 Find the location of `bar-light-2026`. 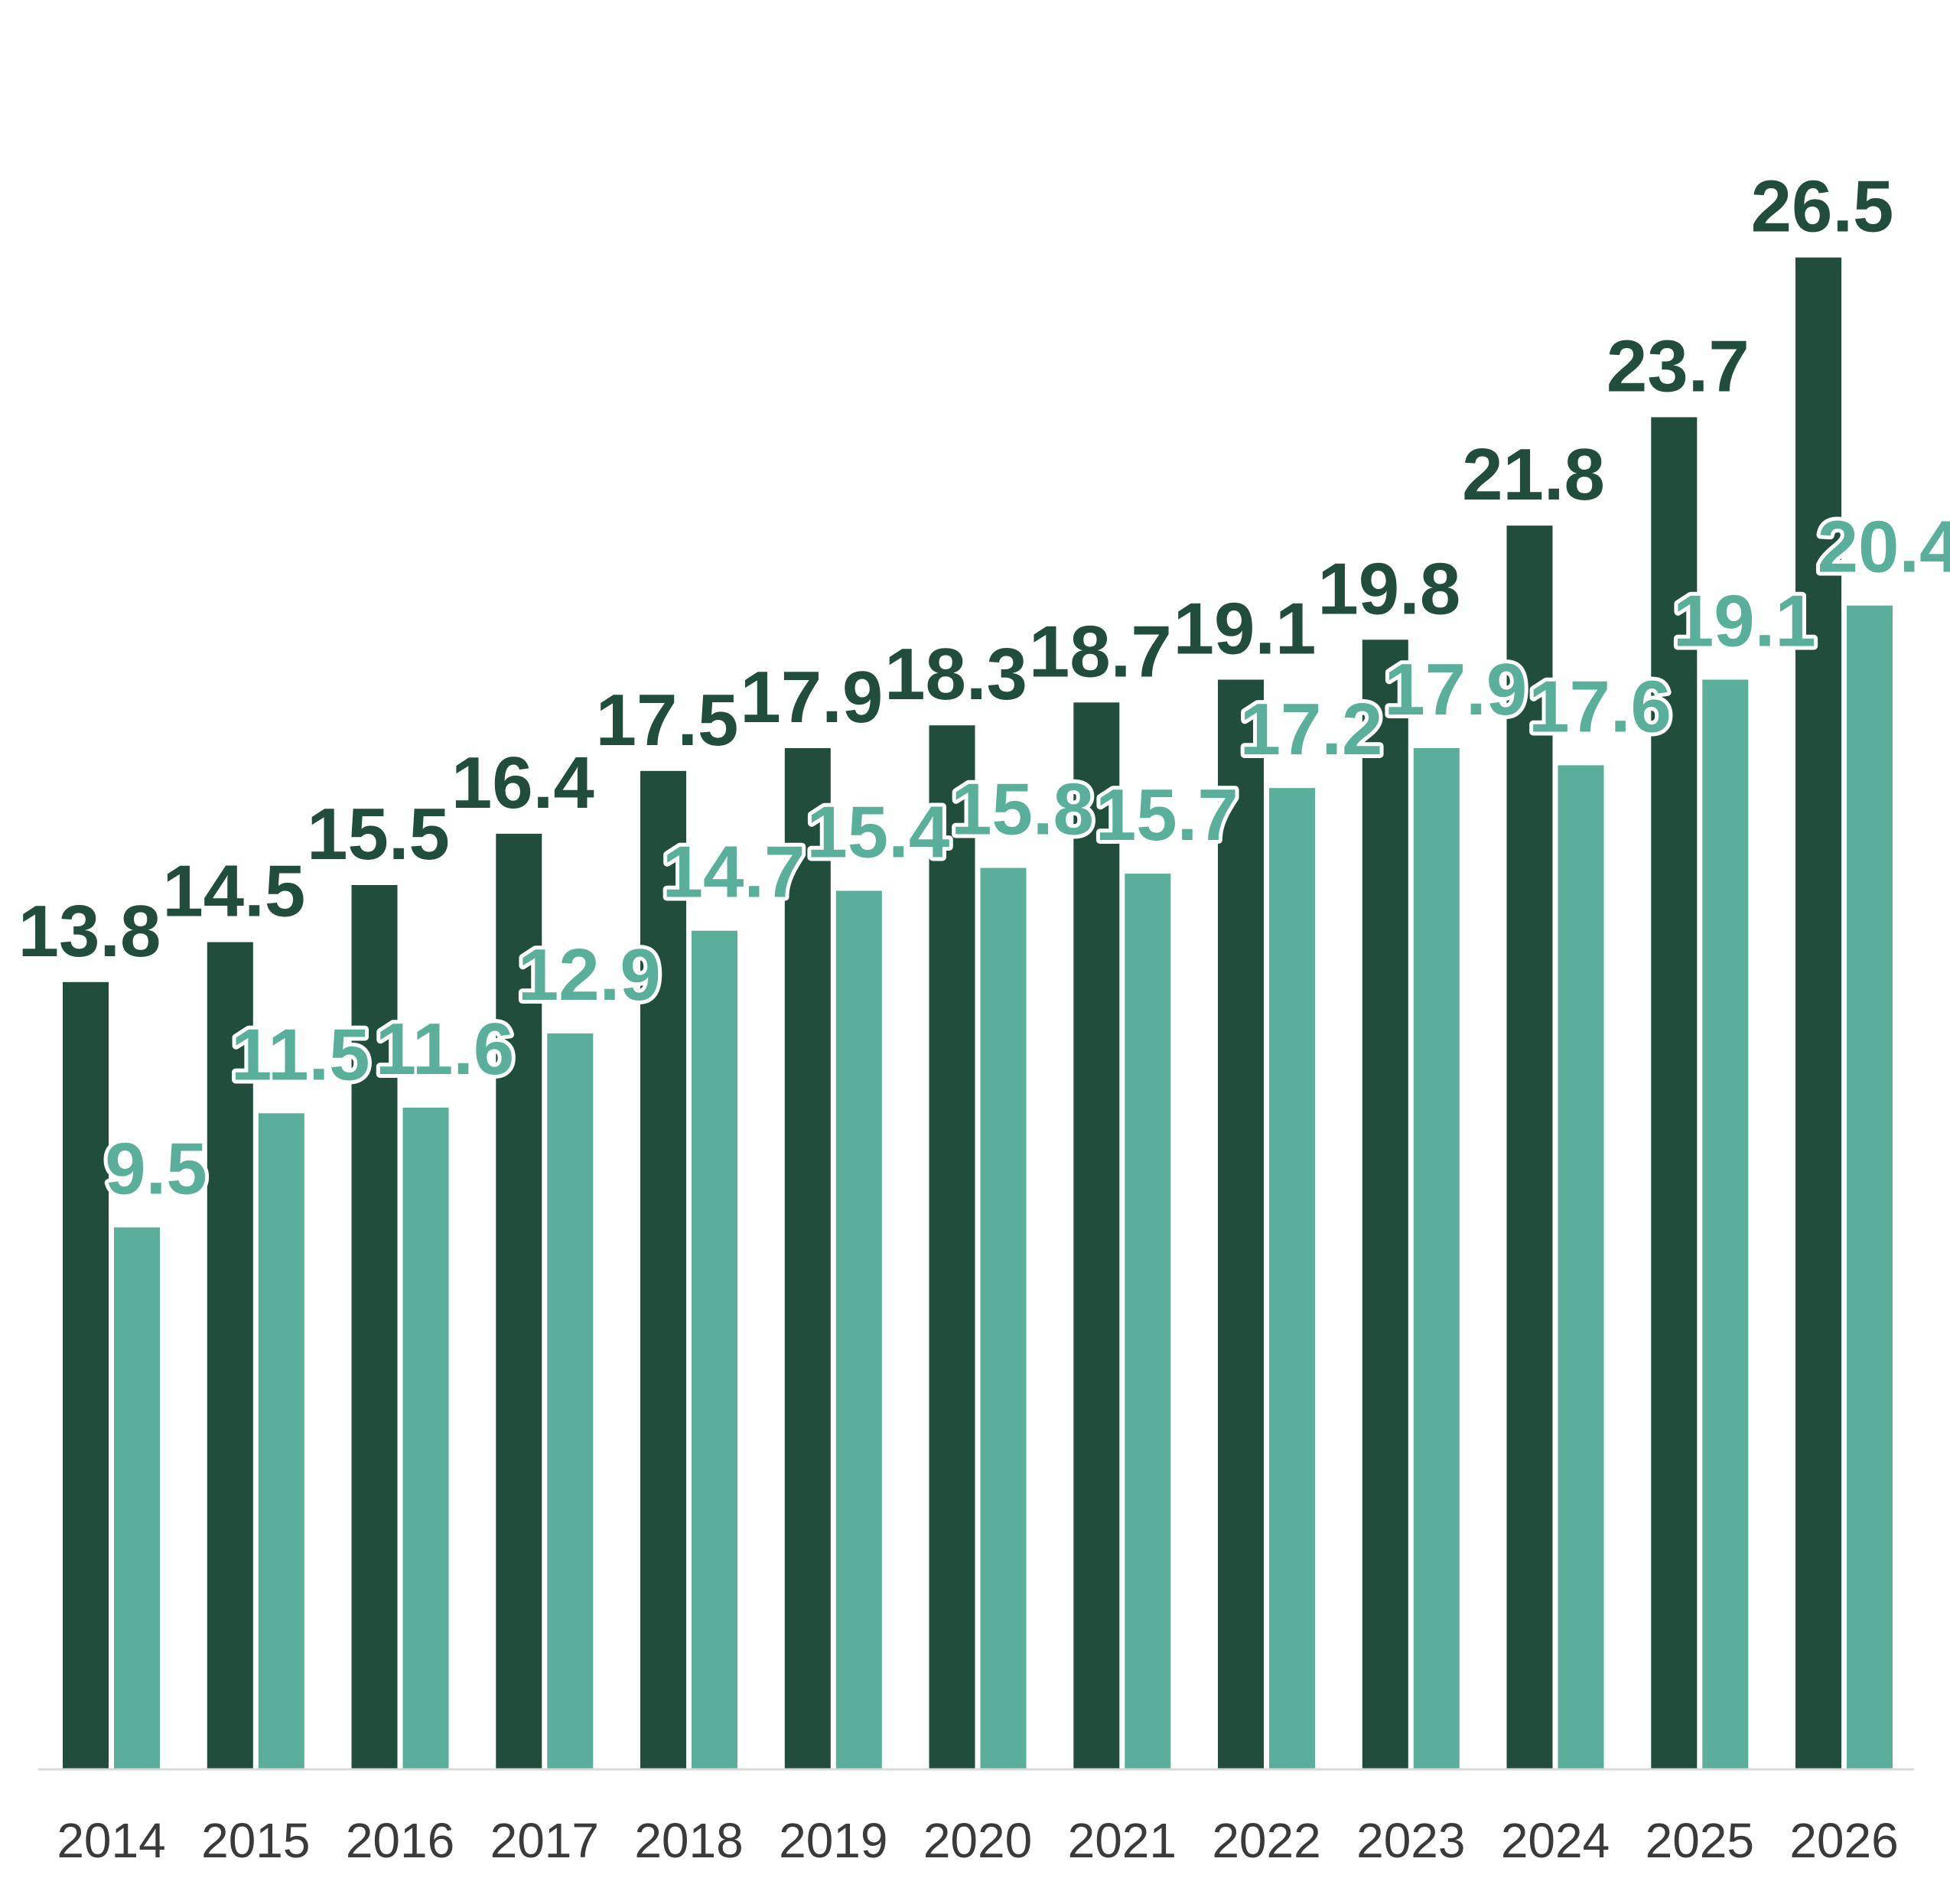

bar-light-2026 is located at coordinates (1870, 1187).